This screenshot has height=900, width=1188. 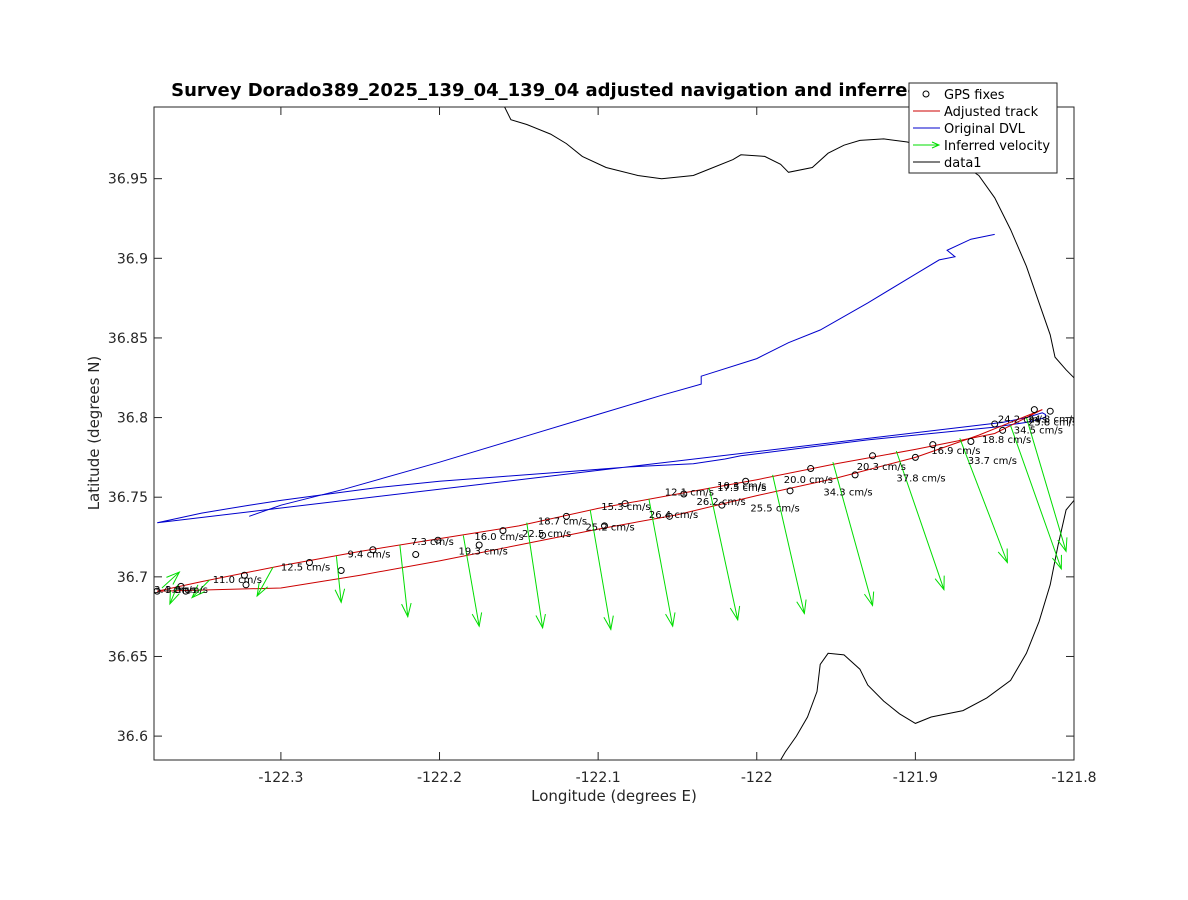 I want to click on speed-label: 16.9 cm/s, so click(x=955, y=451).